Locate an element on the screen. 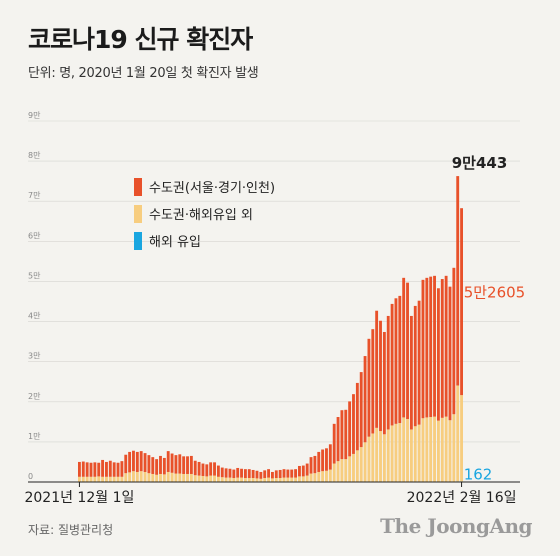  x-tick-label: 2022년 2월 16일 is located at coordinates (462, 498).